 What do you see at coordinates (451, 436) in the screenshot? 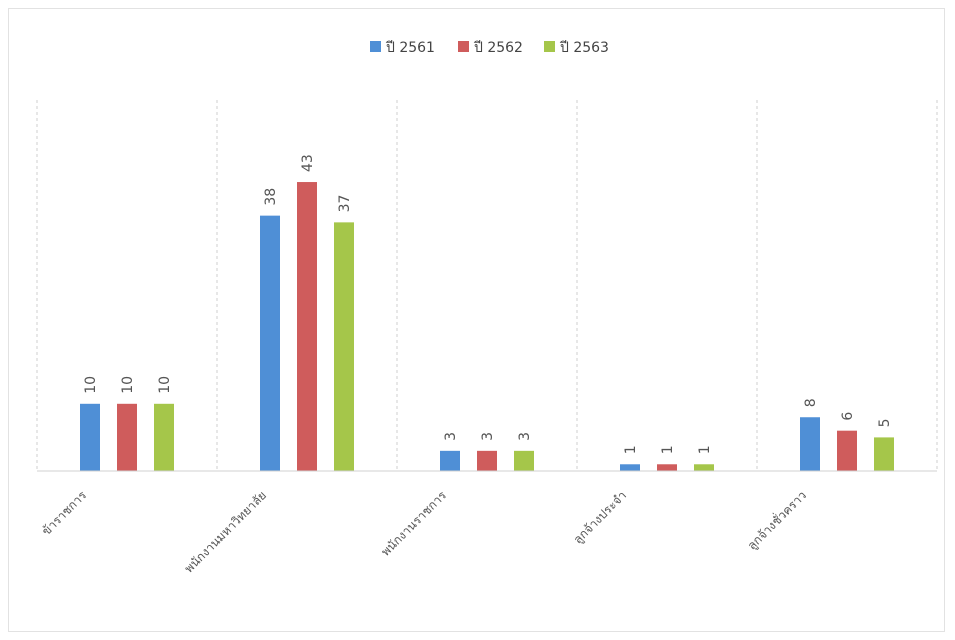
I see `data-label-cat3-series1: 3` at bounding box center [451, 436].